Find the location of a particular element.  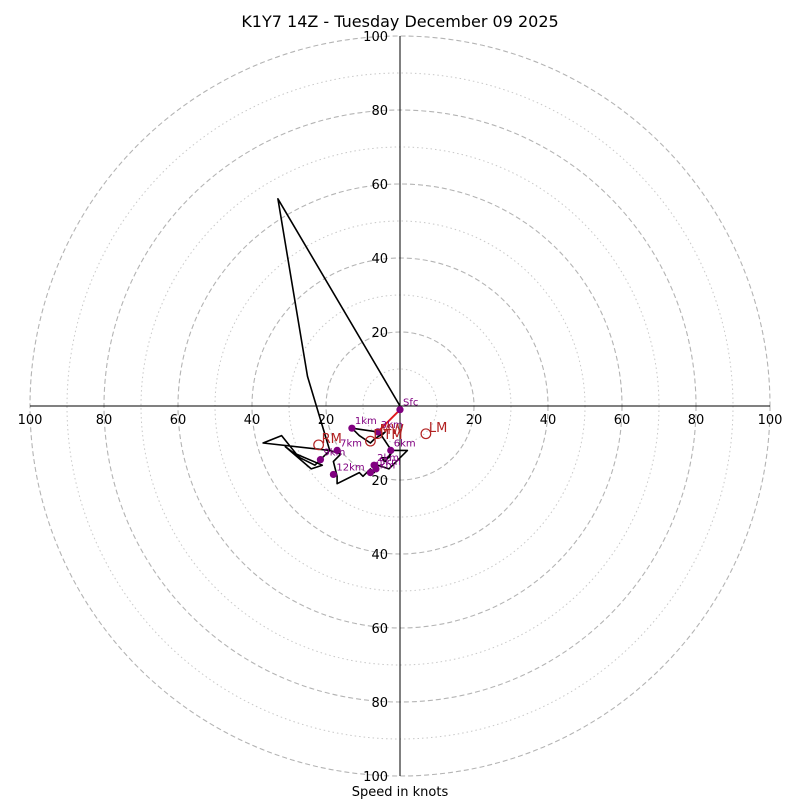

height-label-4km: 4km is located at coordinates (384, 466).